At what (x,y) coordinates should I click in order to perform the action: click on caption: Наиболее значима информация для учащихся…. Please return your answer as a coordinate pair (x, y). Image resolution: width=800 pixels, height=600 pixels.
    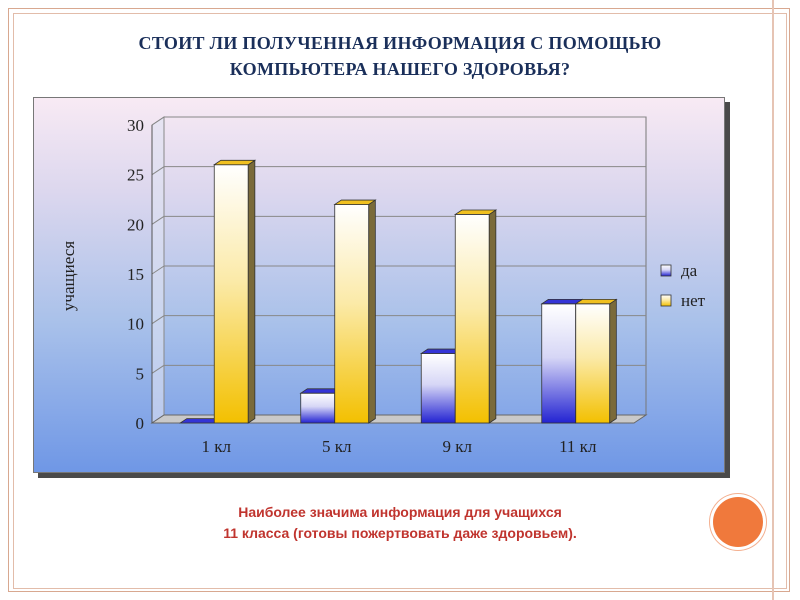
    Looking at the image, I should click on (400, 523).